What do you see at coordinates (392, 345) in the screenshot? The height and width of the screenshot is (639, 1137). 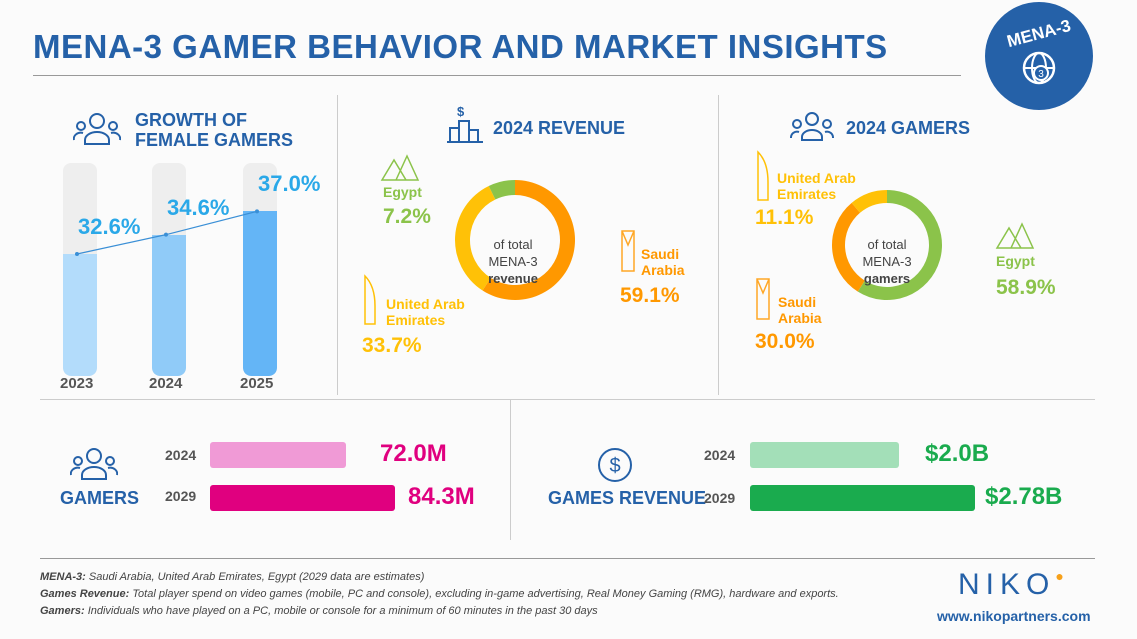 I see `uae-value: 33.7%` at bounding box center [392, 345].